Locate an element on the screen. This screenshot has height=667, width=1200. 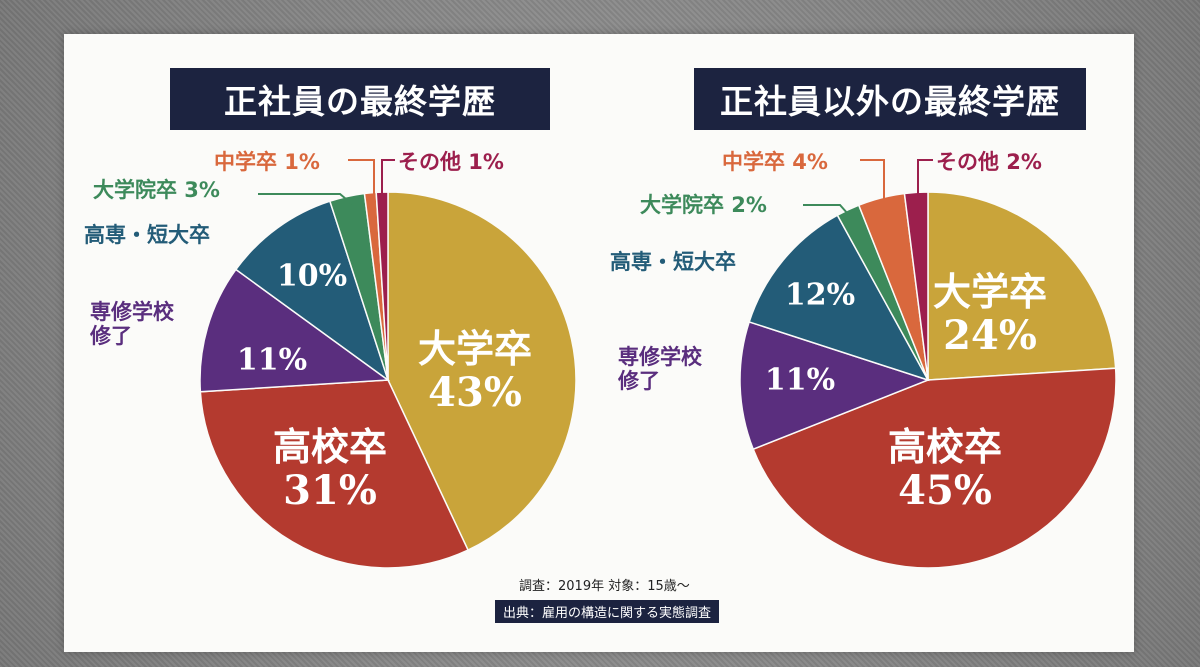
slice-label-1-0: 大学卒 24% is located at coordinates (990, 314).